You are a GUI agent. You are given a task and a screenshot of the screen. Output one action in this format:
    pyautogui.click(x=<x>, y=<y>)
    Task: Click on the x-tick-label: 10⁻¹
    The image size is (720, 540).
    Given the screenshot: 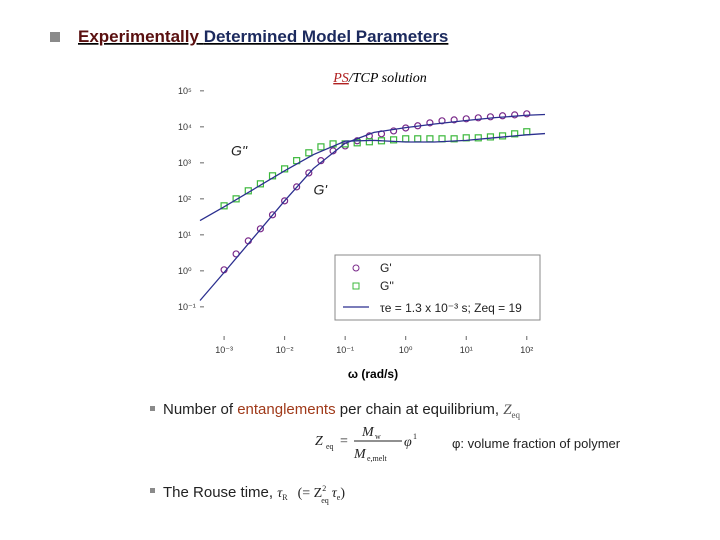 What is the action you would take?
    pyautogui.click(x=345, y=350)
    